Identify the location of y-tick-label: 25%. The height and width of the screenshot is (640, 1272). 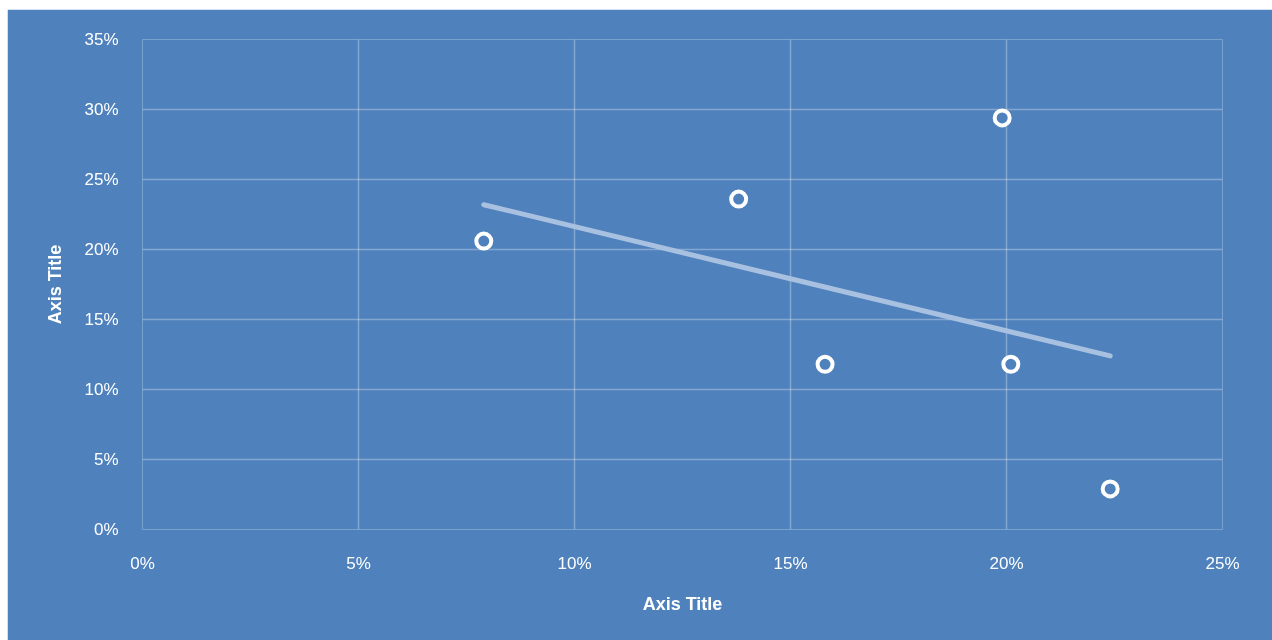
(101, 179).